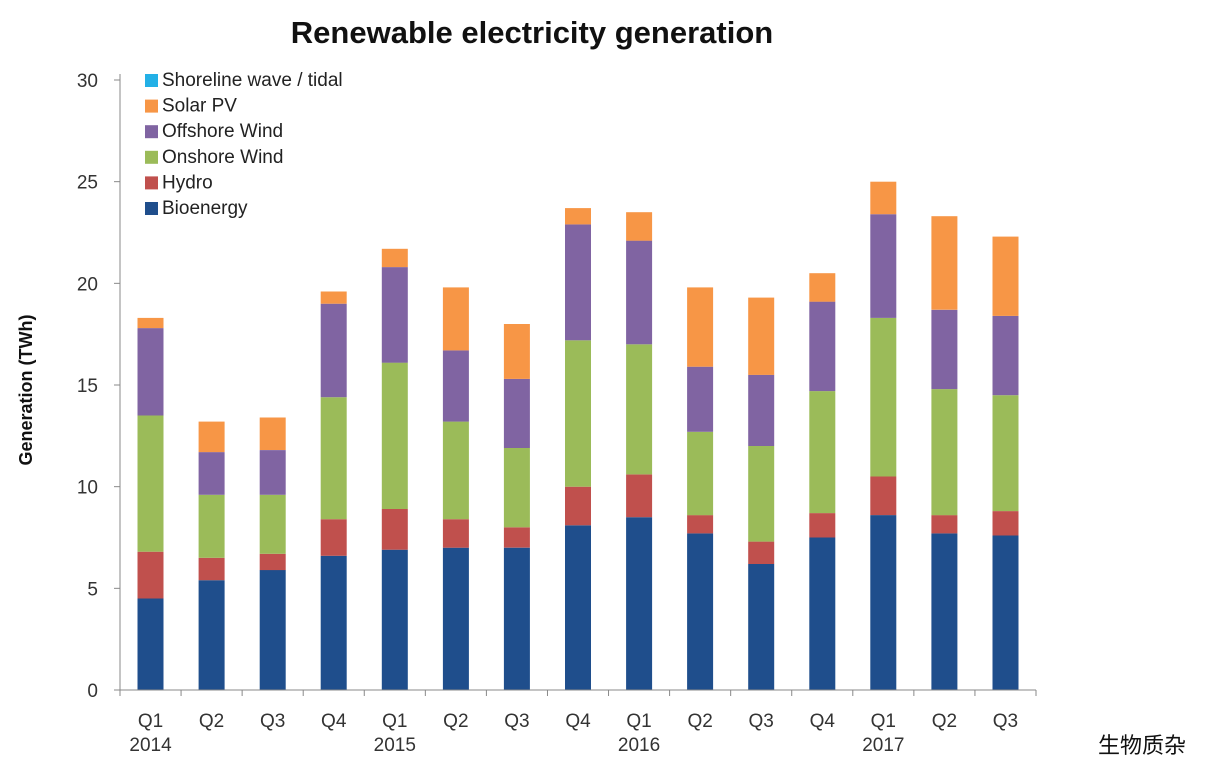 This screenshot has width=1212, height=760. What do you see at coordinates (334, 721) in the screenshot?
I see `x-tick-label-3: Q4` at bounding box center [334, 721].